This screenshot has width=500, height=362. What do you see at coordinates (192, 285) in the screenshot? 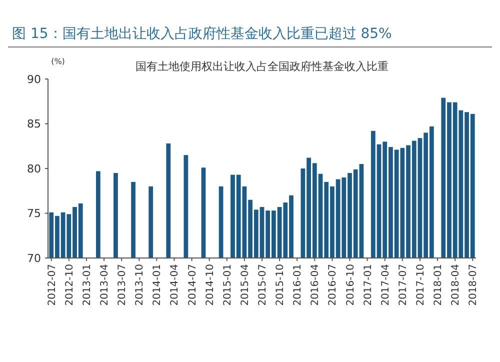
I see `x-tick-label: 2014-07` at bounding box center [192, 285].